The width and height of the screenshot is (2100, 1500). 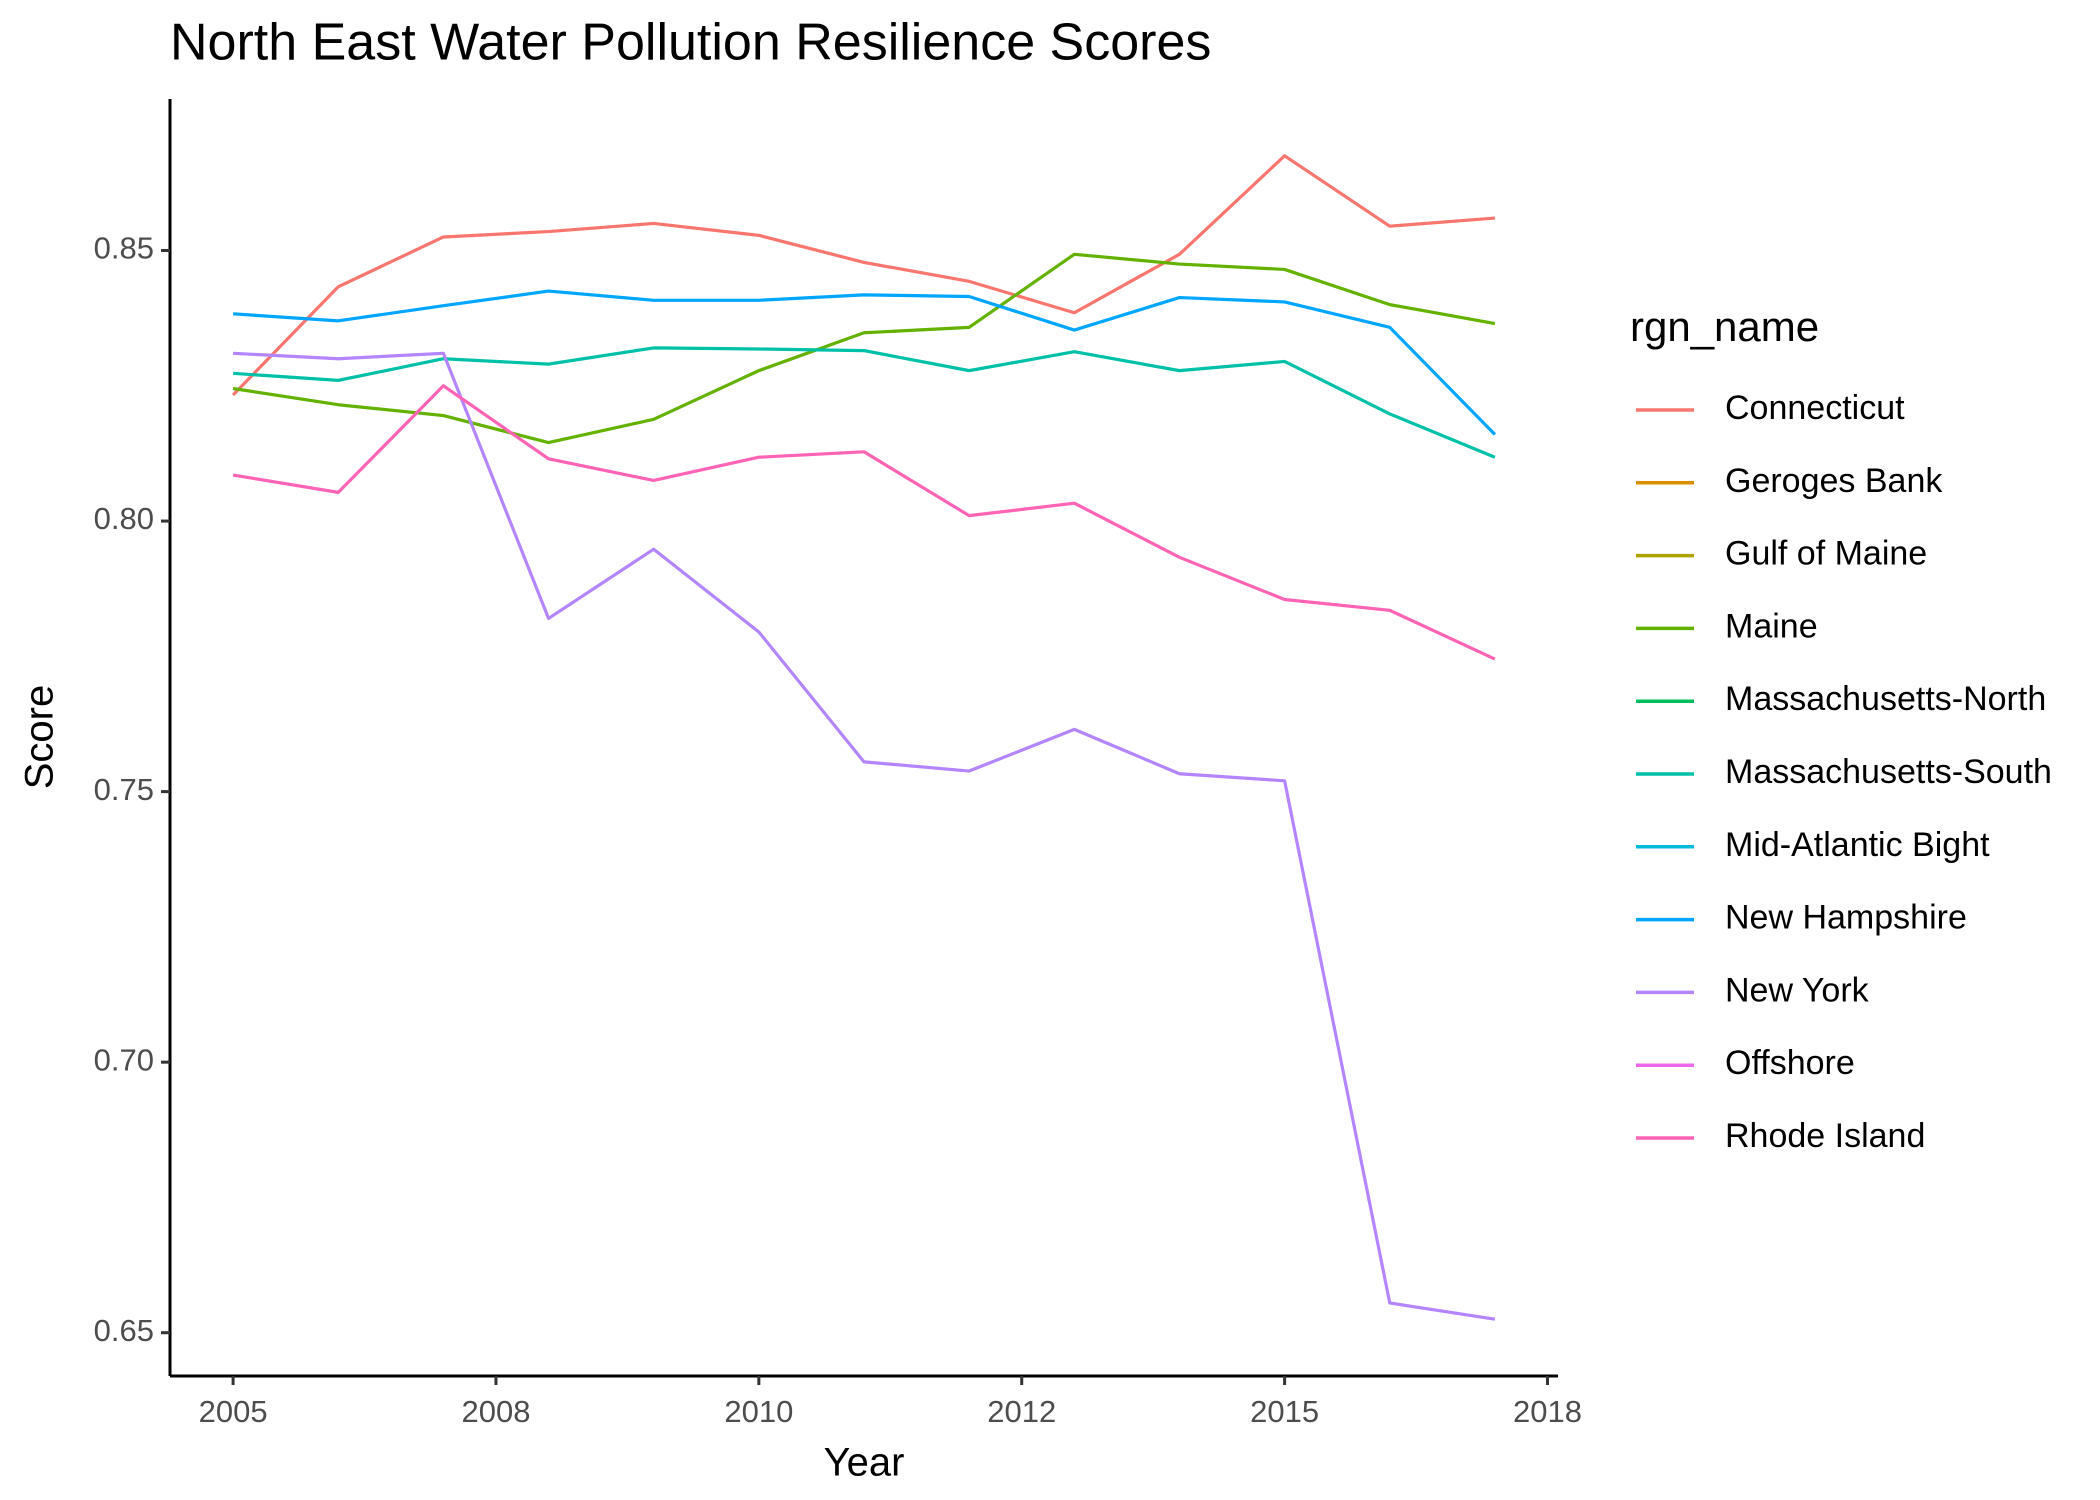 What do you see at coordinates (1771, 626) in the screenshot?
I see `legend-label: Maine` at bounding box center [1771, 626].